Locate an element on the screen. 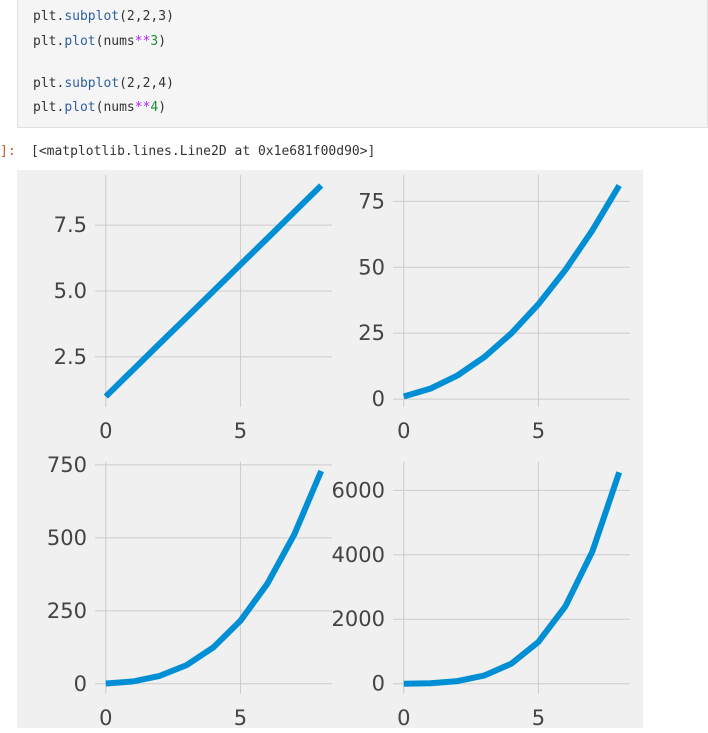 This screenshot has height=733, width=708. y-tick-label: 7.5 is located at coordinates (70, 225).